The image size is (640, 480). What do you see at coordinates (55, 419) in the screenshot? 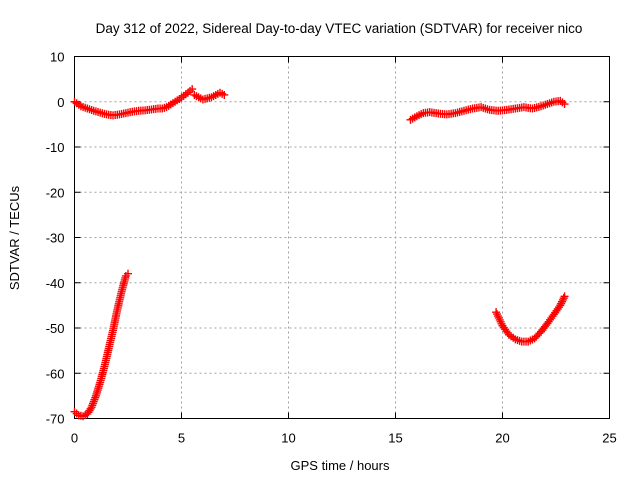
I see `y-tick-label: -70` at bounding box center [55, 419].